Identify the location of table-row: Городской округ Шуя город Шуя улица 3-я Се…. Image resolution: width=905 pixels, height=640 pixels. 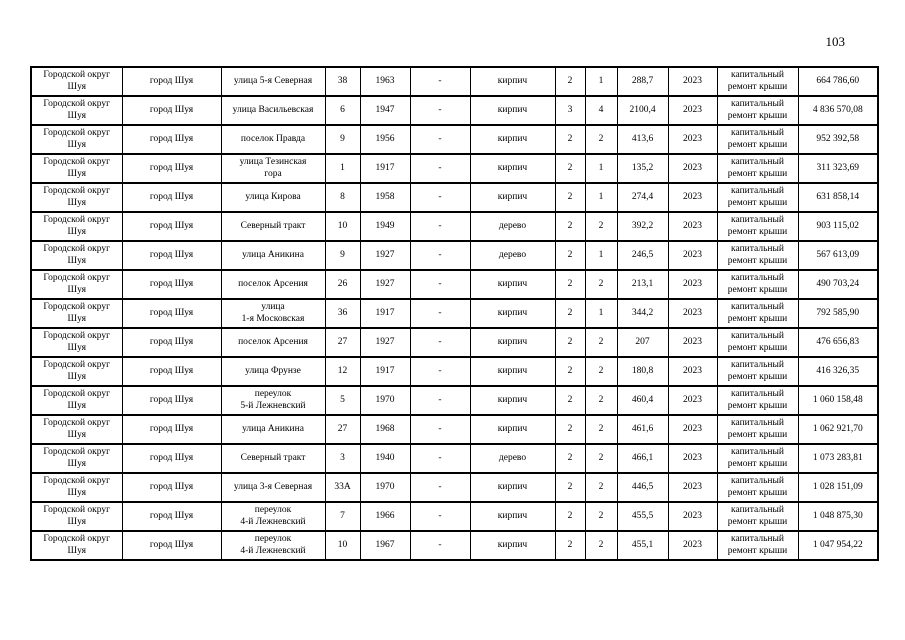
(454, 487).